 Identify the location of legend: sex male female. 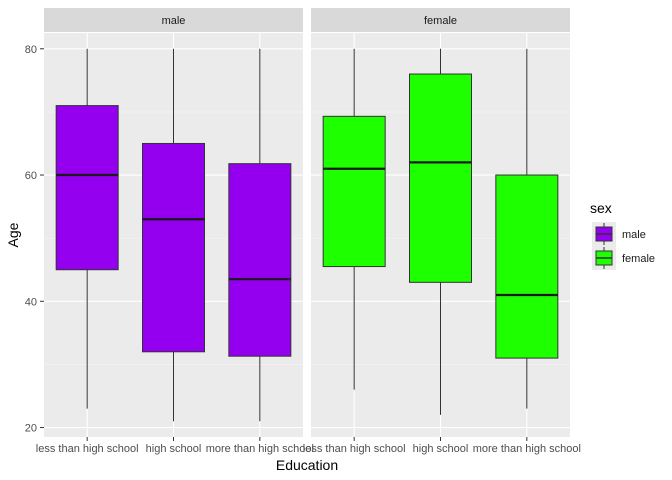
(622, 235).